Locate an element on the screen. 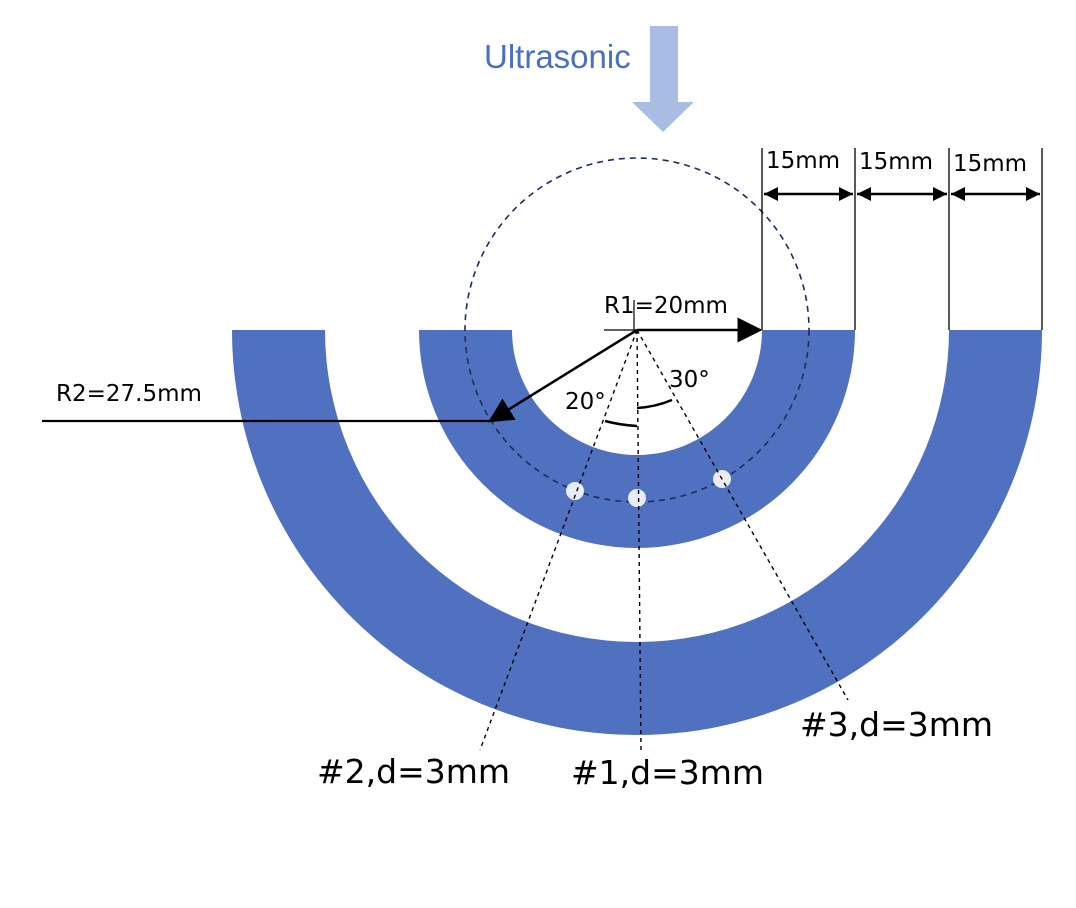  hole-label-3: #3,d=3mm is located at coordinates (896, 724).